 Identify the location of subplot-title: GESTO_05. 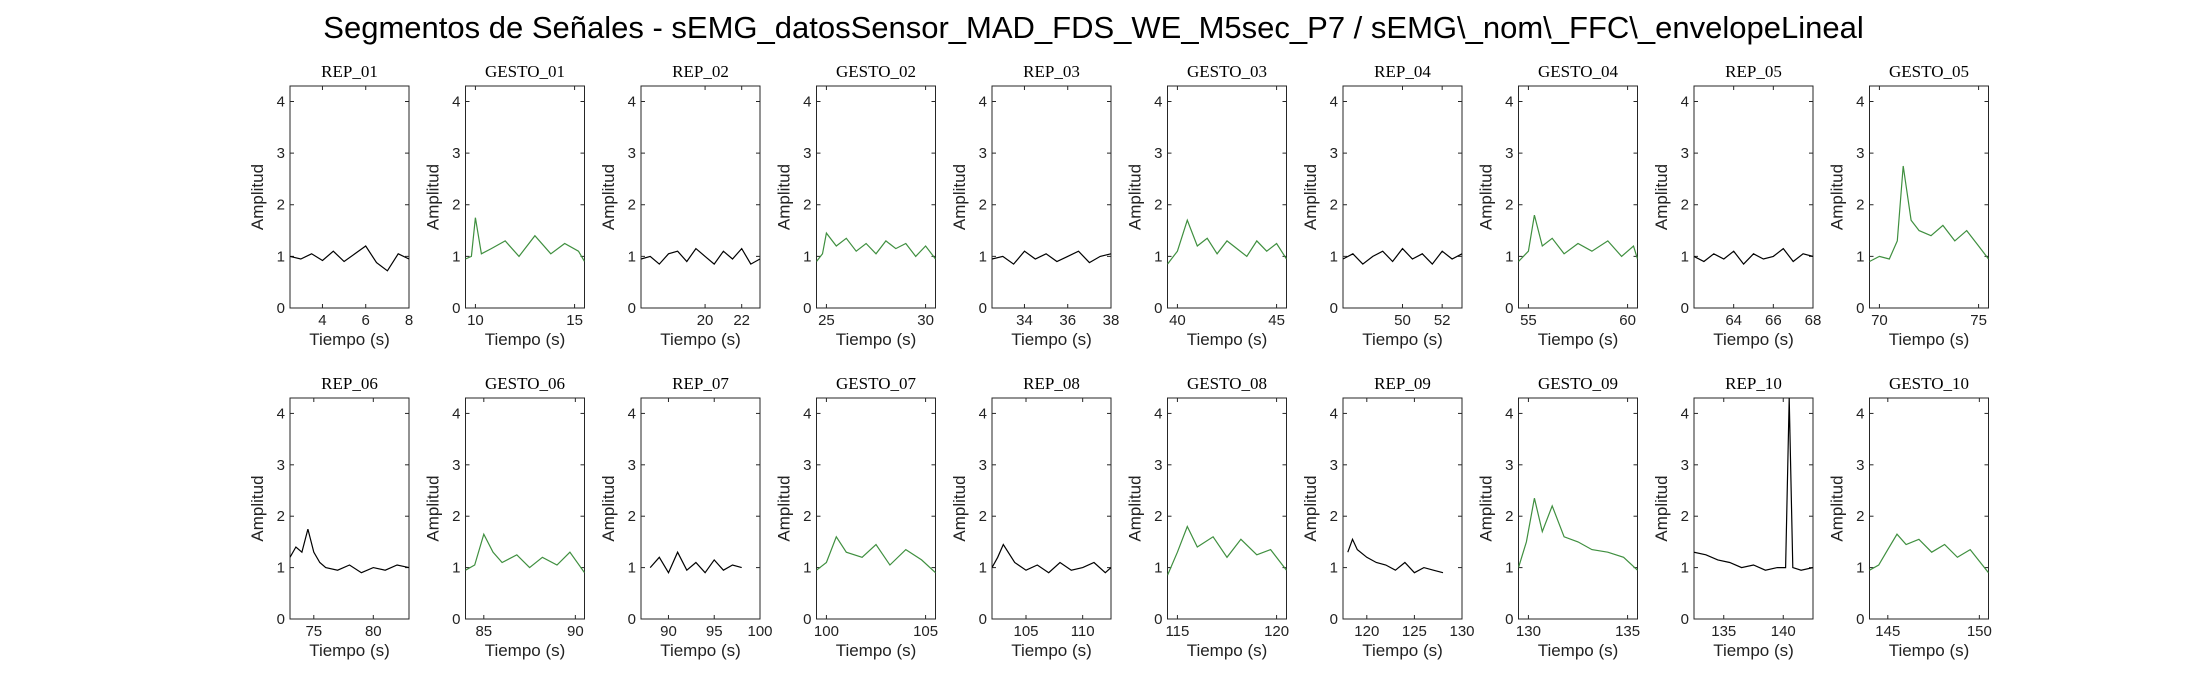
(1929, 71).